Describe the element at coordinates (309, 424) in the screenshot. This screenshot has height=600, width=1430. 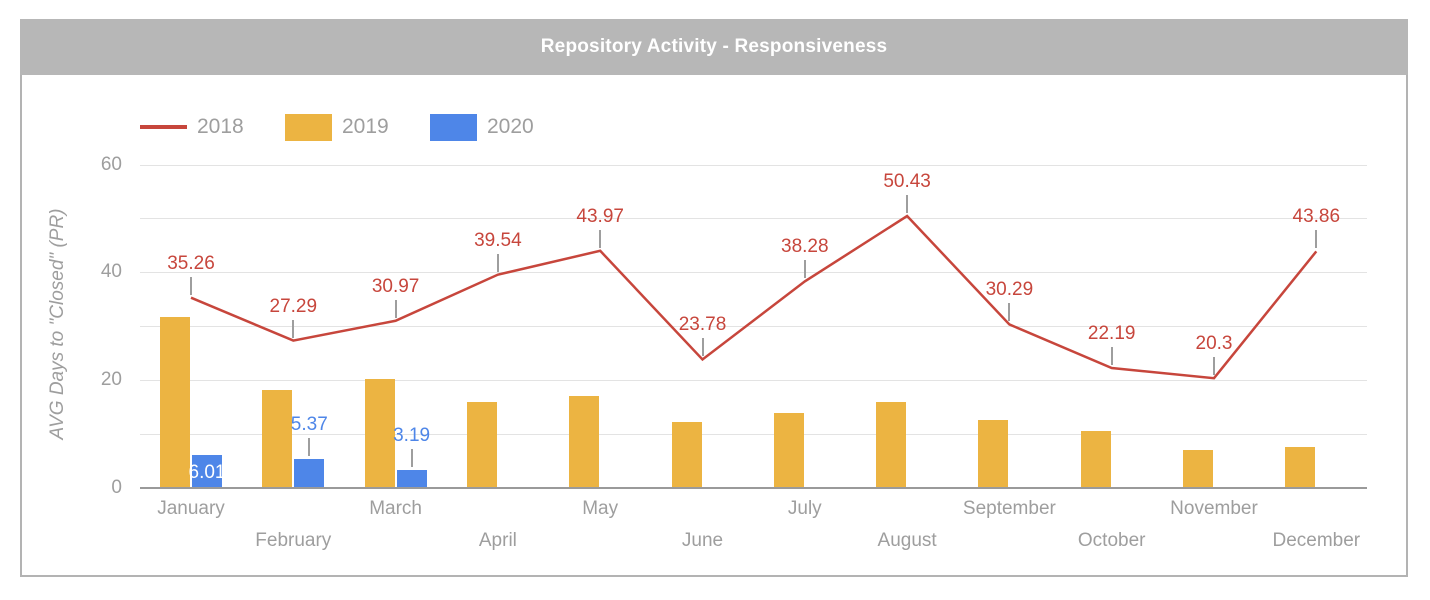
I see `data-label-2020-february: 5.37` at that location.